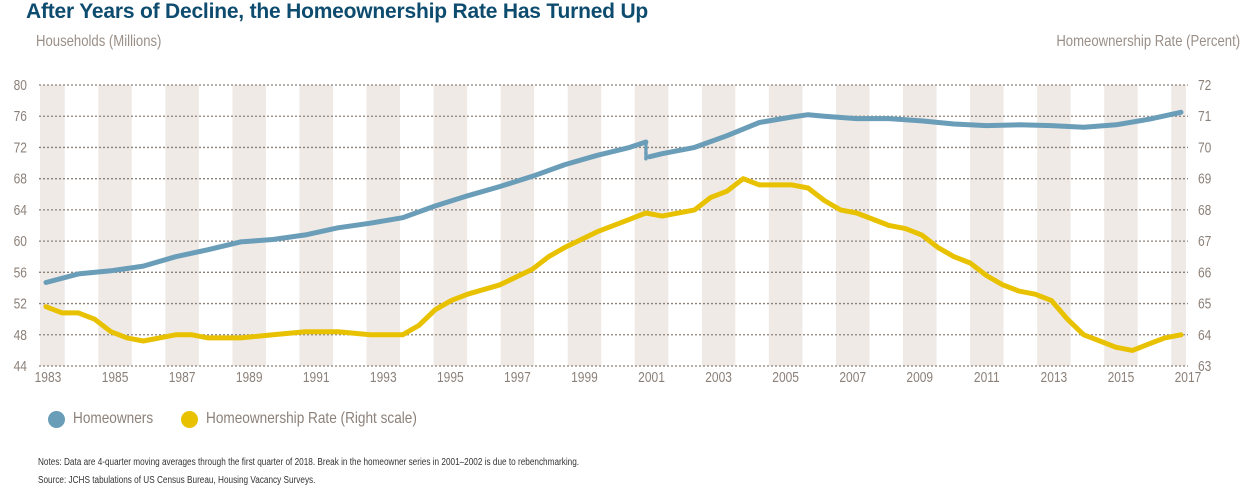 The width and height of the screenshot is (1252, 500). I want to click on band-1995, so click(450, 225).